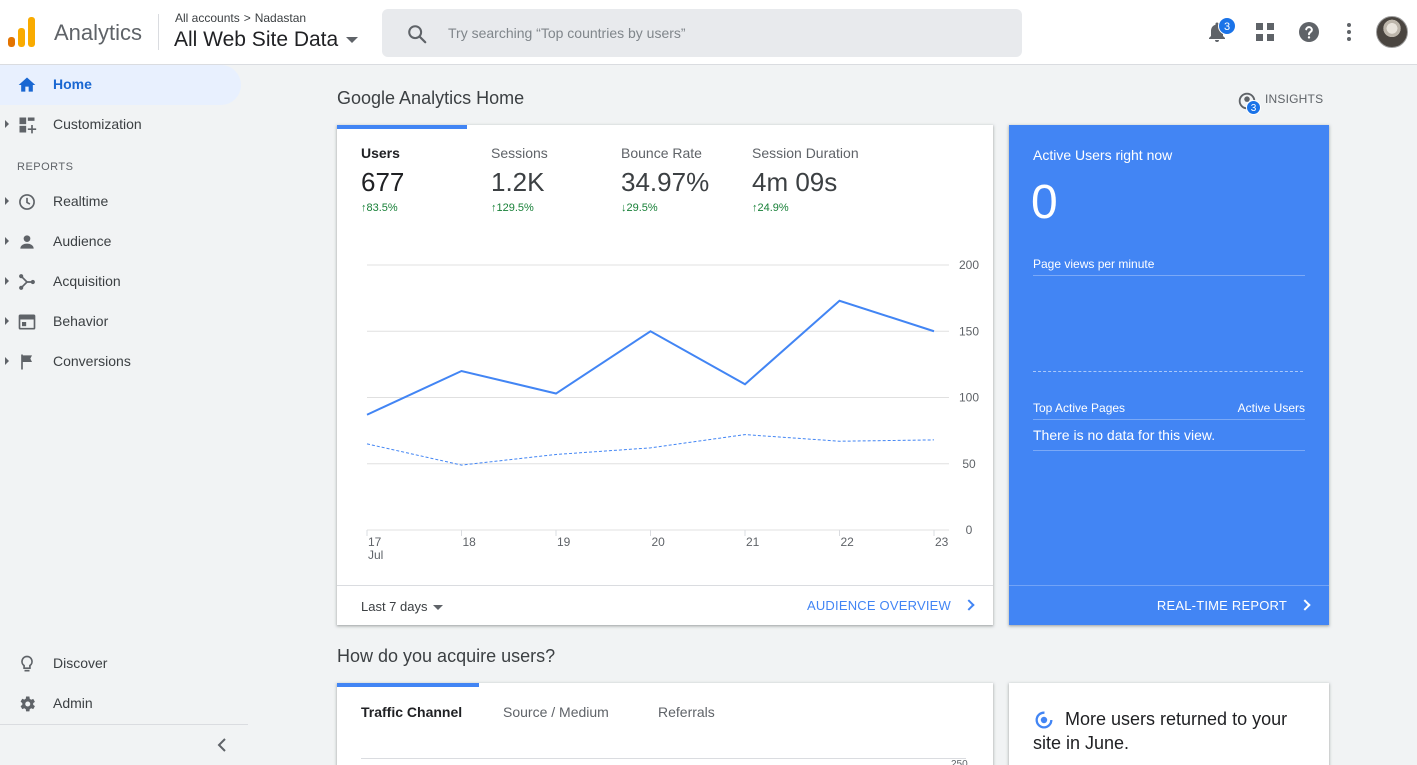  Describe the element at coordinates (446, 656) in the screenshot. I see `section-title: How do you acquire users?` at that location.